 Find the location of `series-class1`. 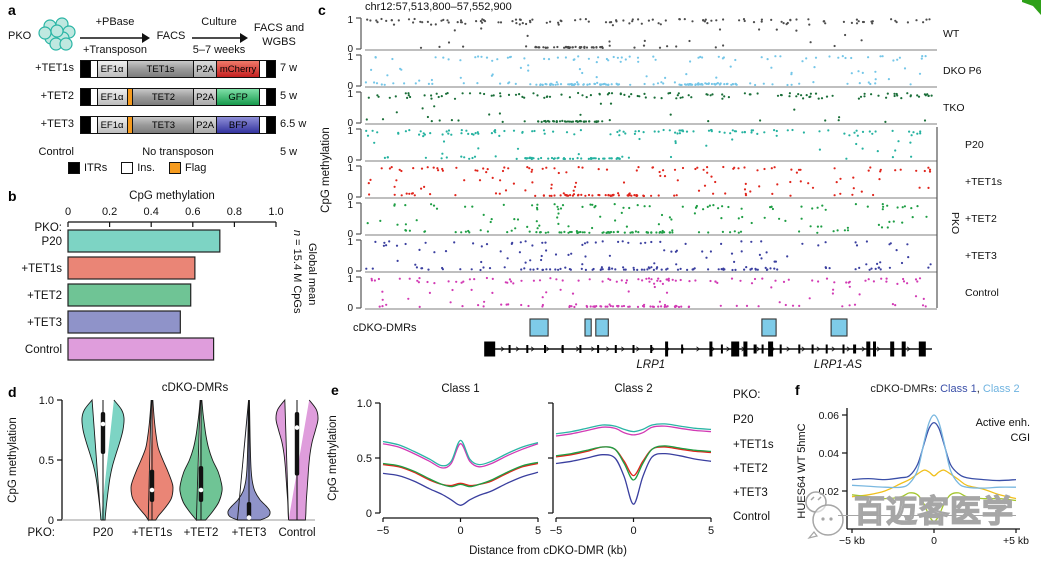

series-class1 is located at coordinates (934, 451).